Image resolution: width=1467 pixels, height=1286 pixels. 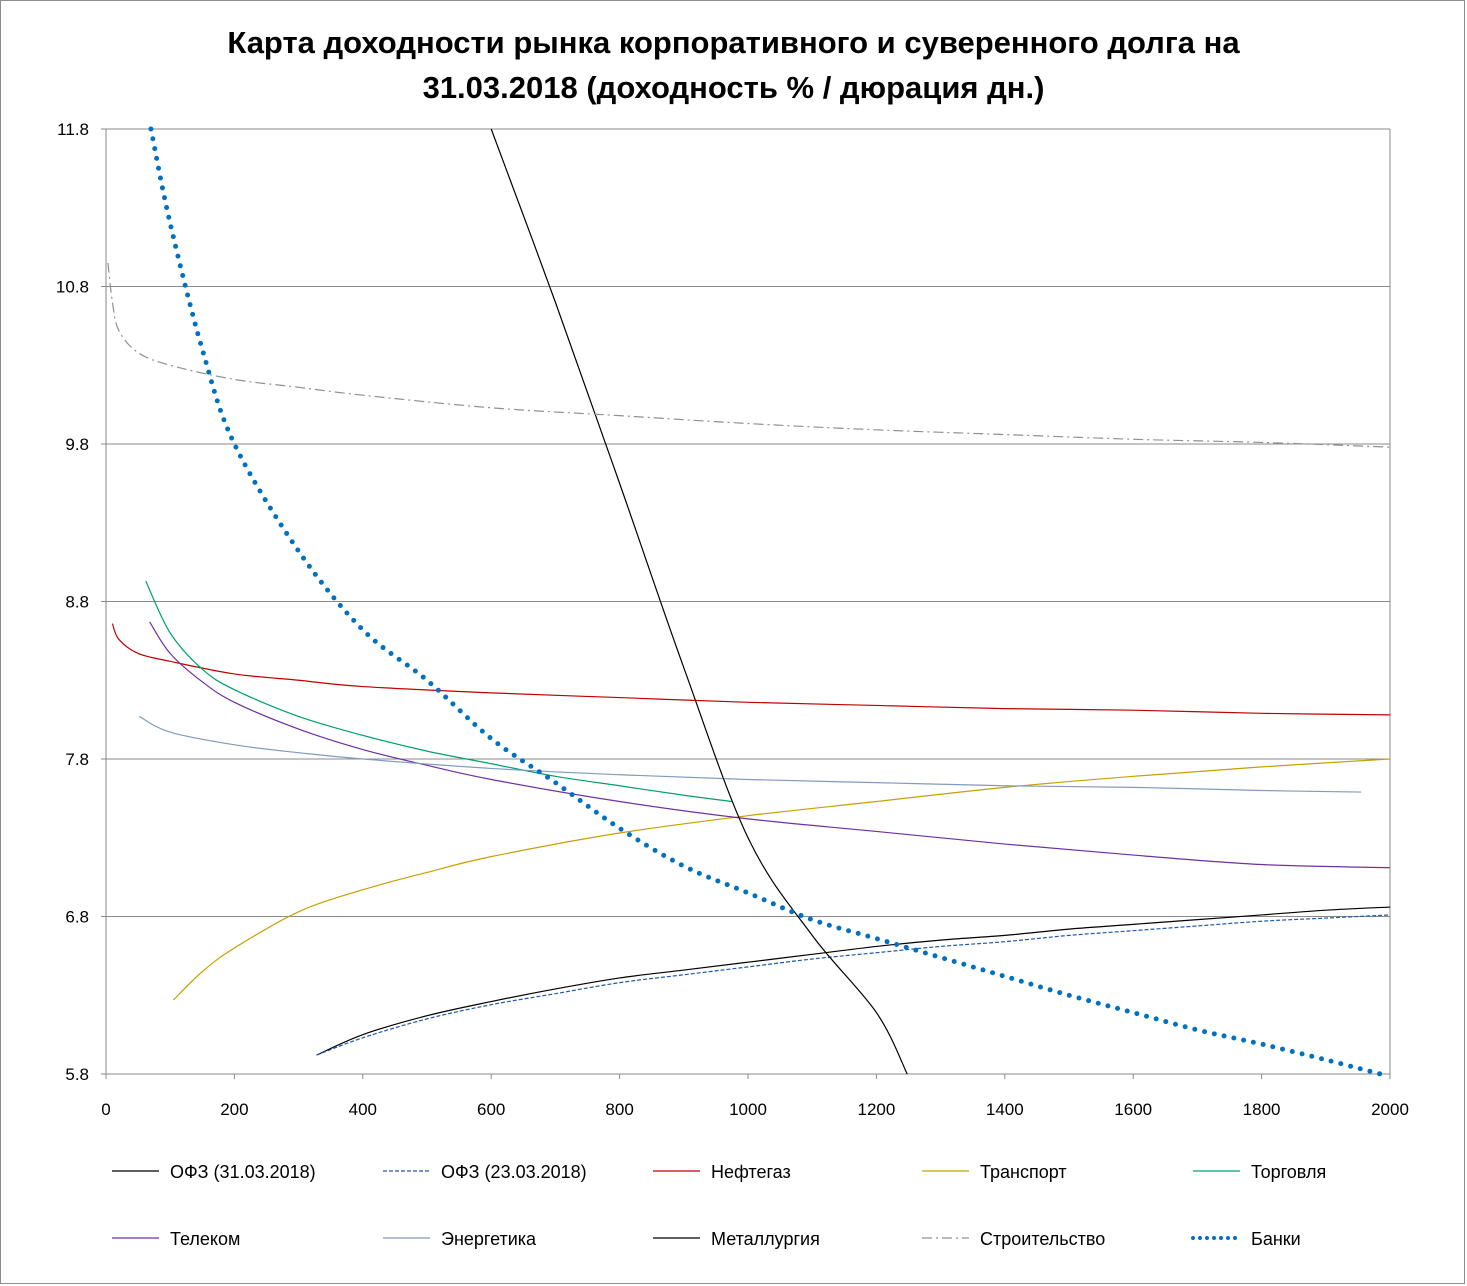 I want to click on series-2-line, so click(x=751, y=669).